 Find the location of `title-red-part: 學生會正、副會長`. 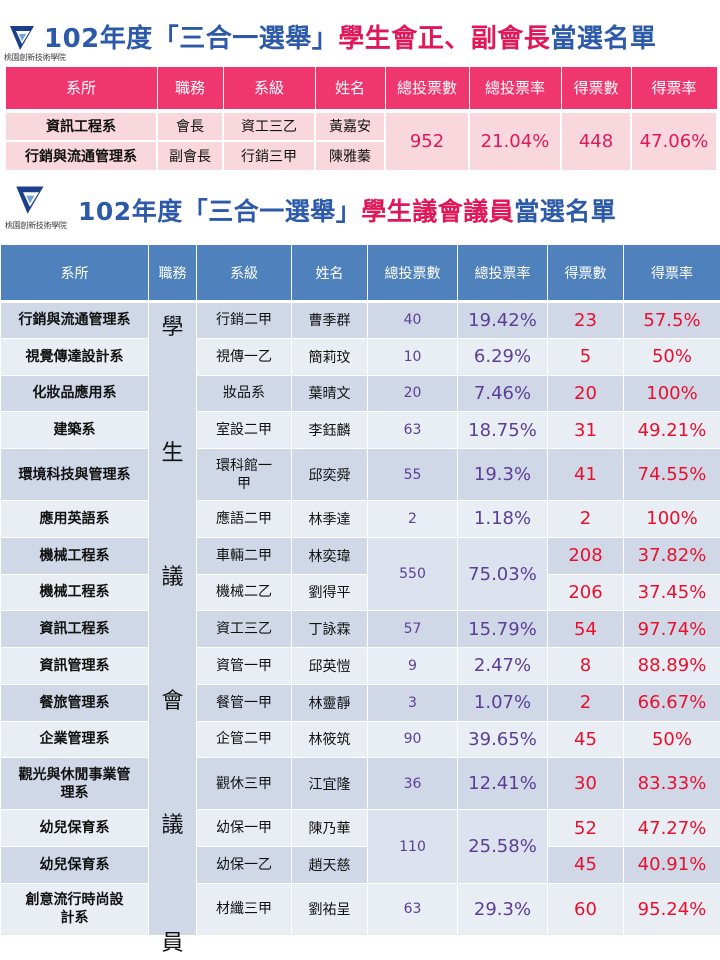

title-red-part: 學生會正、副會長 is located at coordinates (444, 39).